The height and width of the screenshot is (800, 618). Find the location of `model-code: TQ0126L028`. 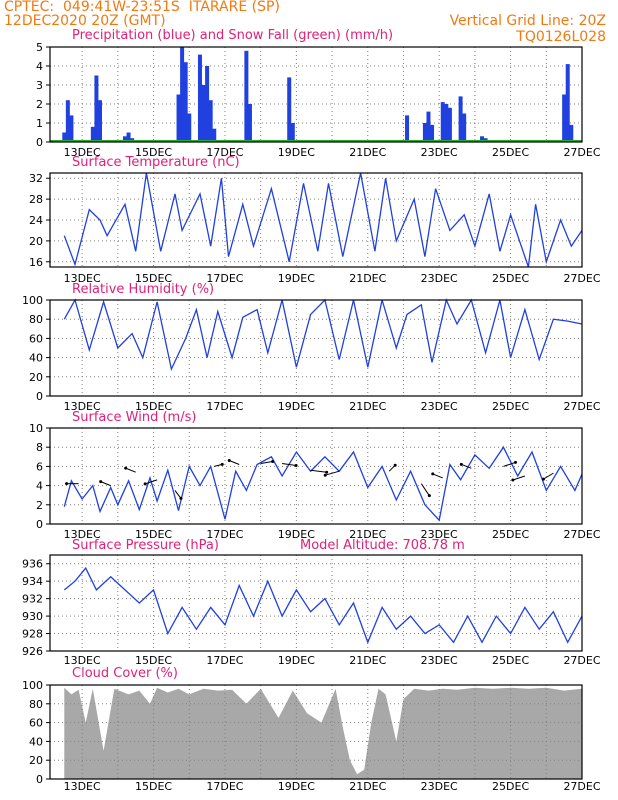

model-code: TQ0126L028 is located at coordinates (561, 37).